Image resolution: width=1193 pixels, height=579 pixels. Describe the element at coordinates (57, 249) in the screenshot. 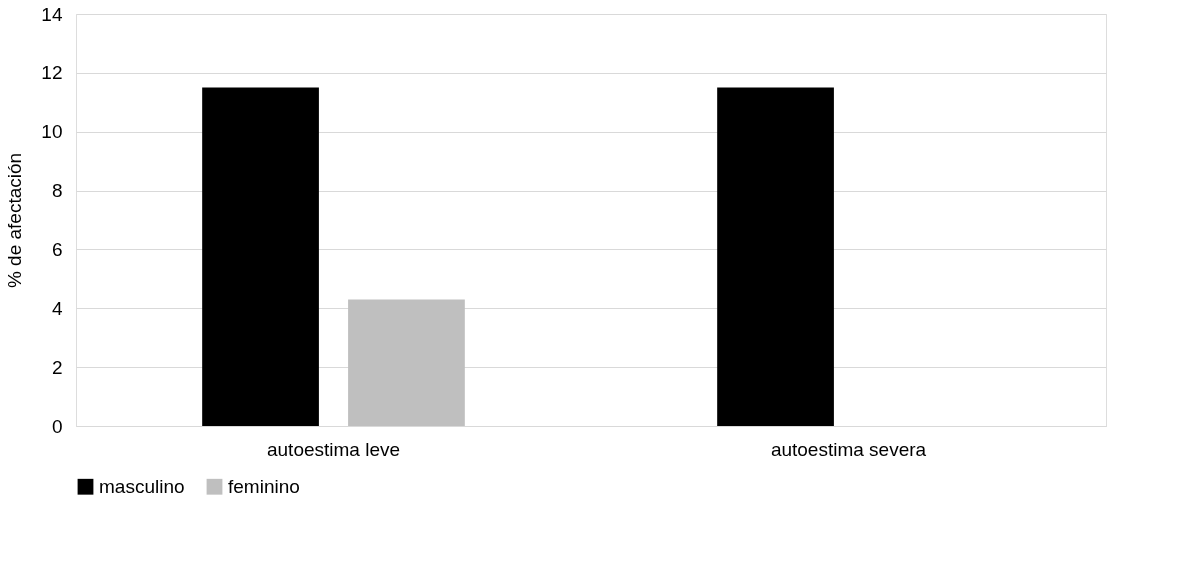

I see `y-tick-label: 6` at that location.